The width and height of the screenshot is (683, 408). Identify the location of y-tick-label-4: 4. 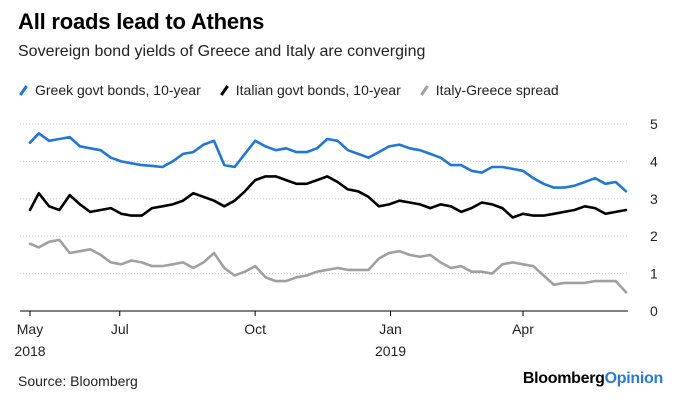
(654, 161).